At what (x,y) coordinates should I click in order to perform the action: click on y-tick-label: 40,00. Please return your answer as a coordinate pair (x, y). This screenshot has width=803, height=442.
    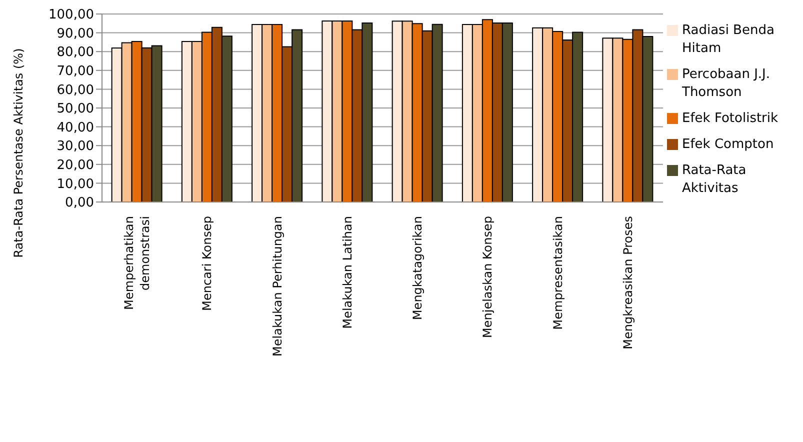
    Looking at the image, I should click on (75, 128).